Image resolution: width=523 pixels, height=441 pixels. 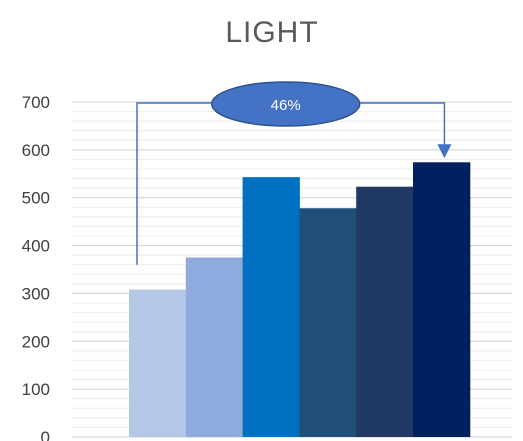 I want to click on y-tick-label: 400, so click(x=36, y=246).